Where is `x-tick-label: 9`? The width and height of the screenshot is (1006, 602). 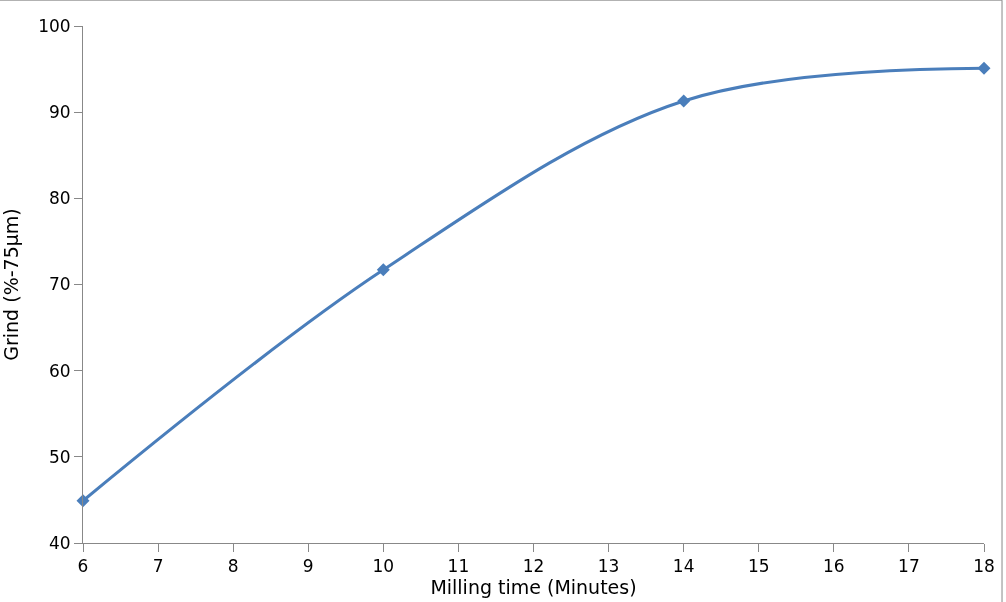
x-tick-label: 9 is located at coordinates (308, 566).